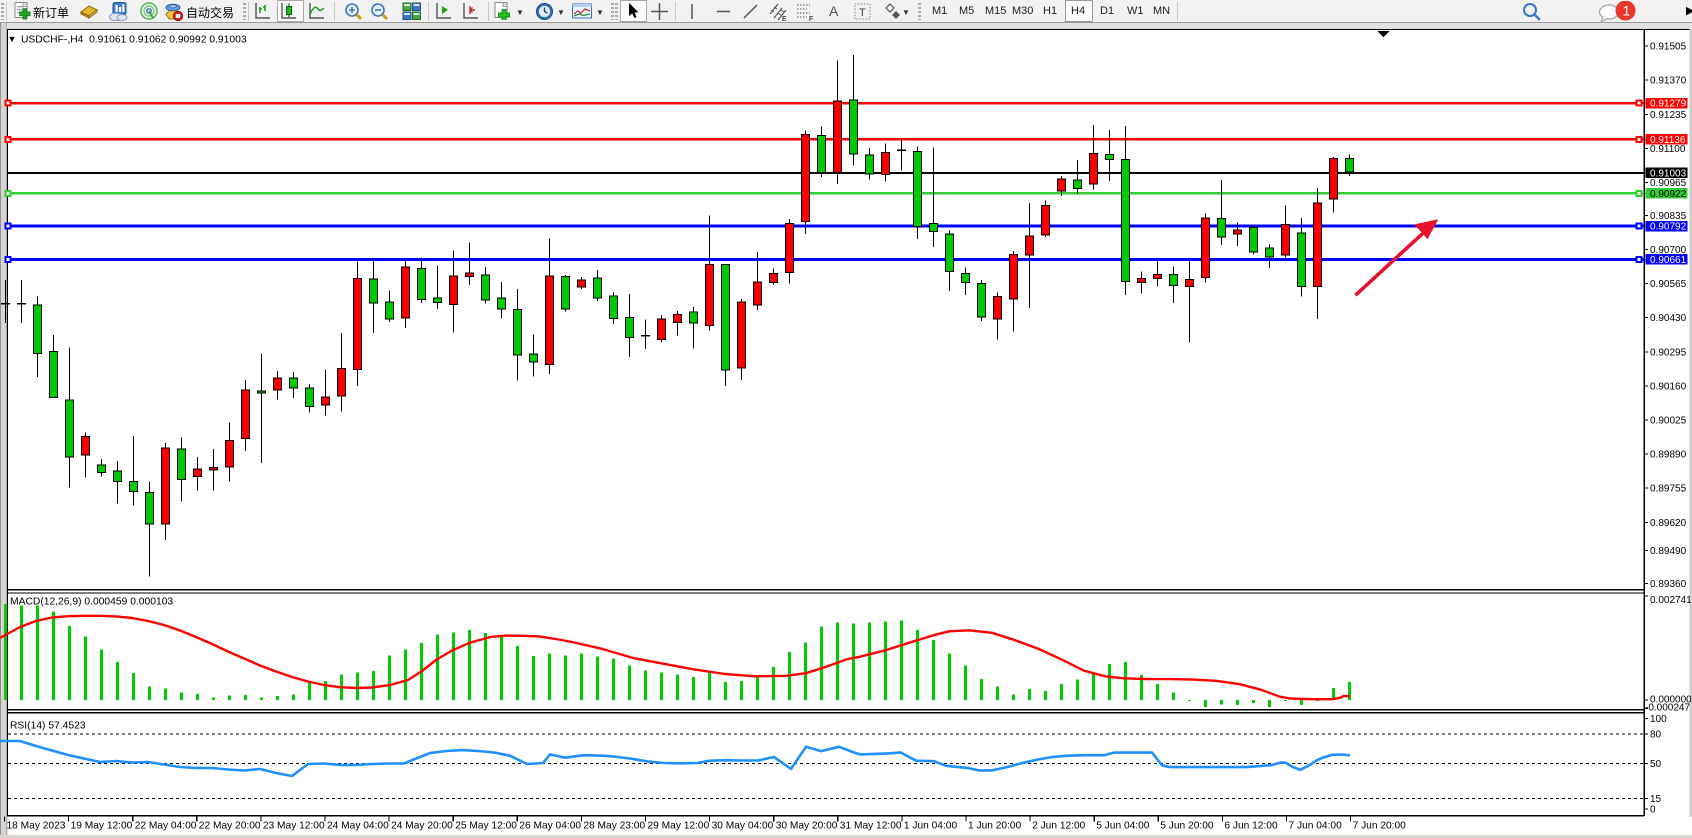  I want to click on svg-text: 1 Jun 04:00, so click(931, 826).